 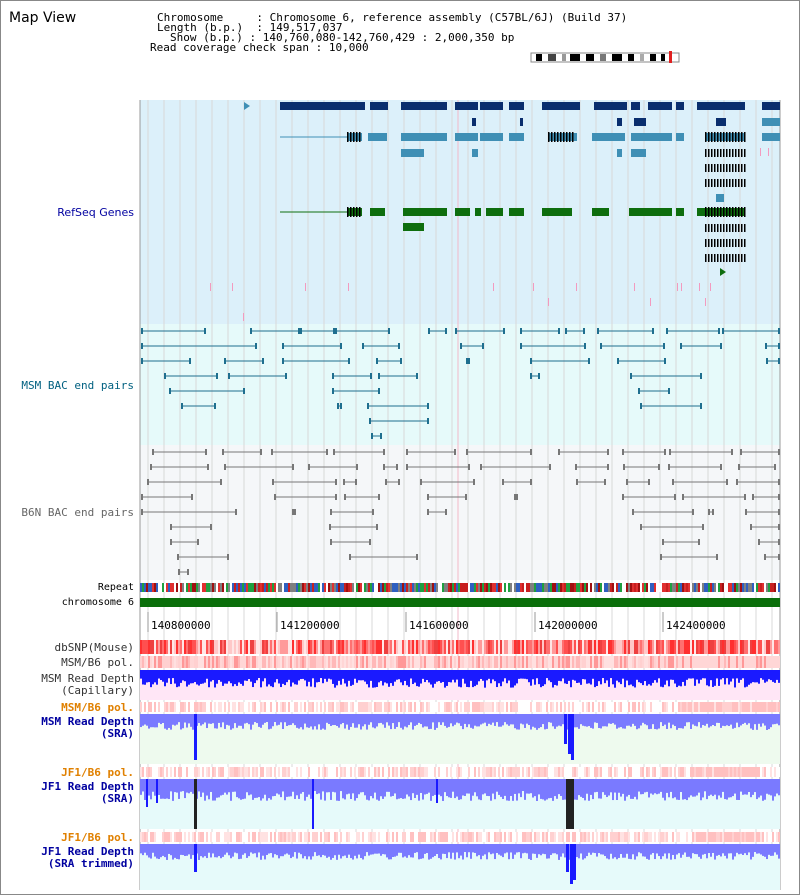 I want to click on gene-arrow, so click(x=247, y=106).